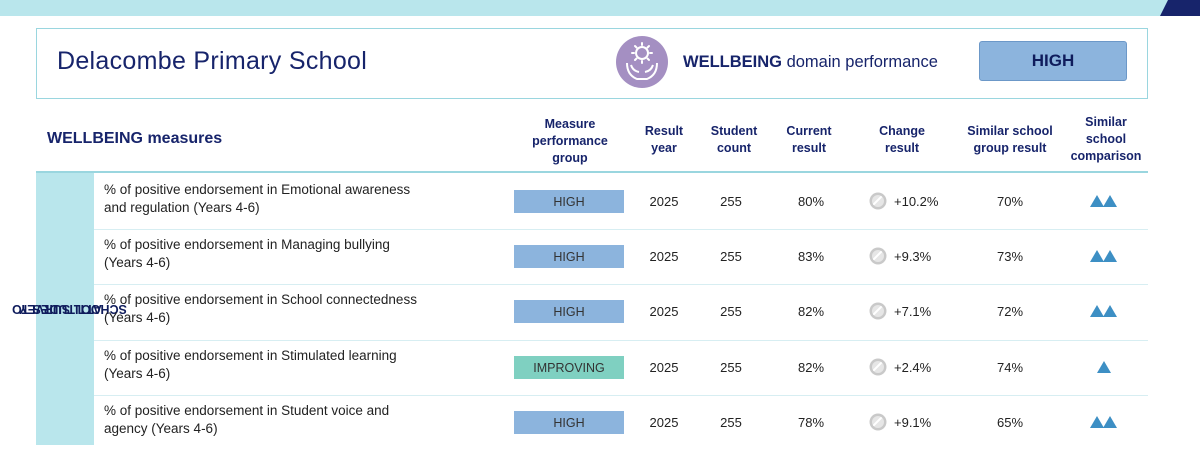 The image size is (1200, 474). I want to click on similar-group-result: 70%, so click(1010, 201).